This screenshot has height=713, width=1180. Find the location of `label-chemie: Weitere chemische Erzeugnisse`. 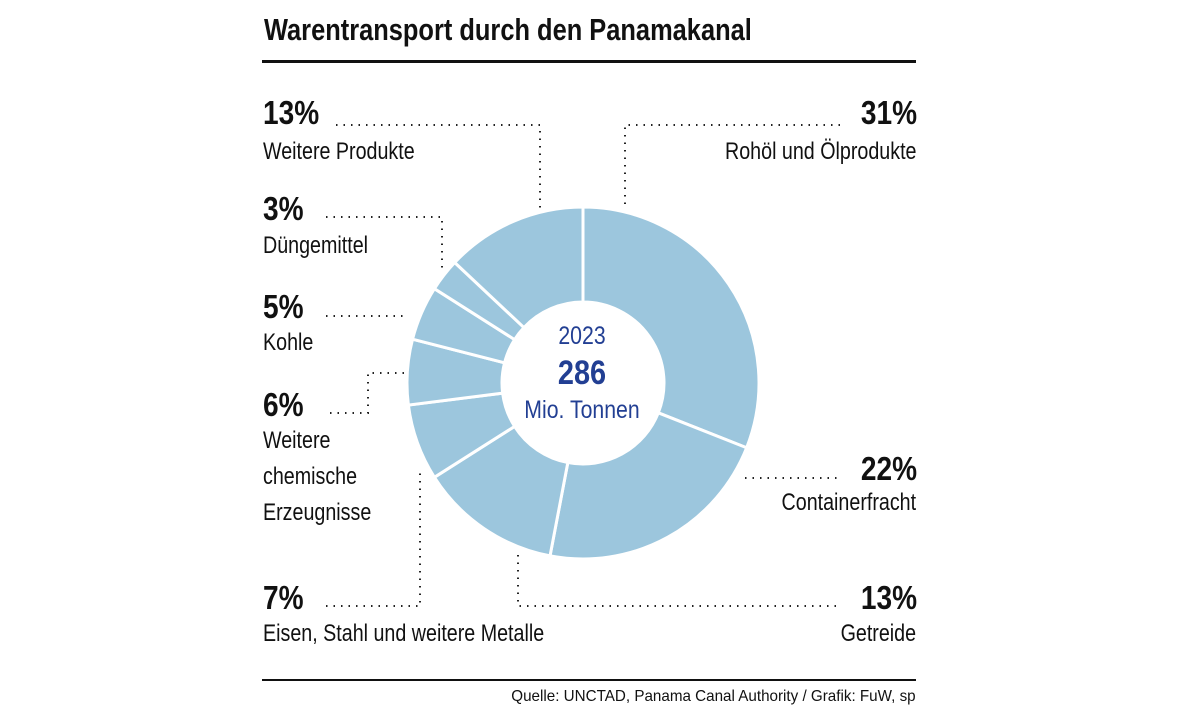

label-chemie: Weitere chemische Erzeugnisse is located at coordinates (317, 476).